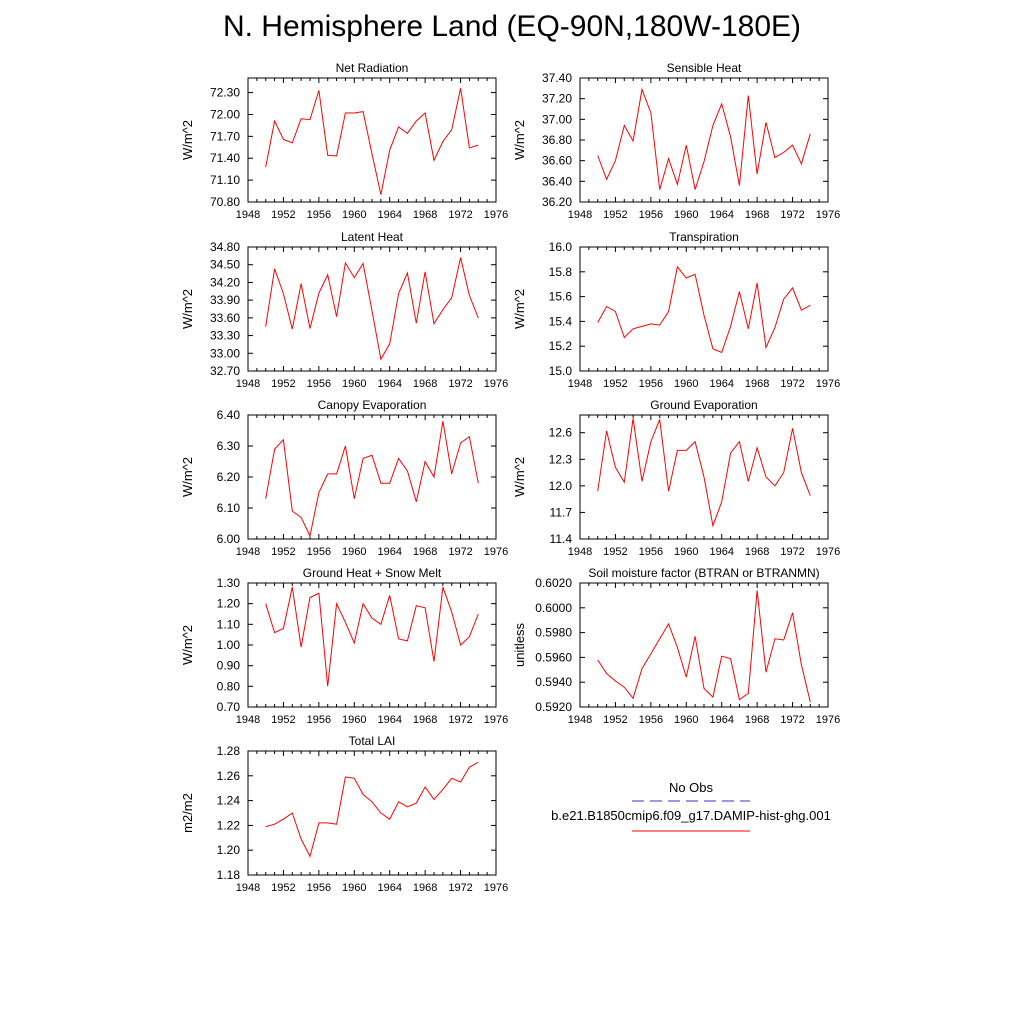  I want to click on y-tick-label: 71.10, so click(225, 180).